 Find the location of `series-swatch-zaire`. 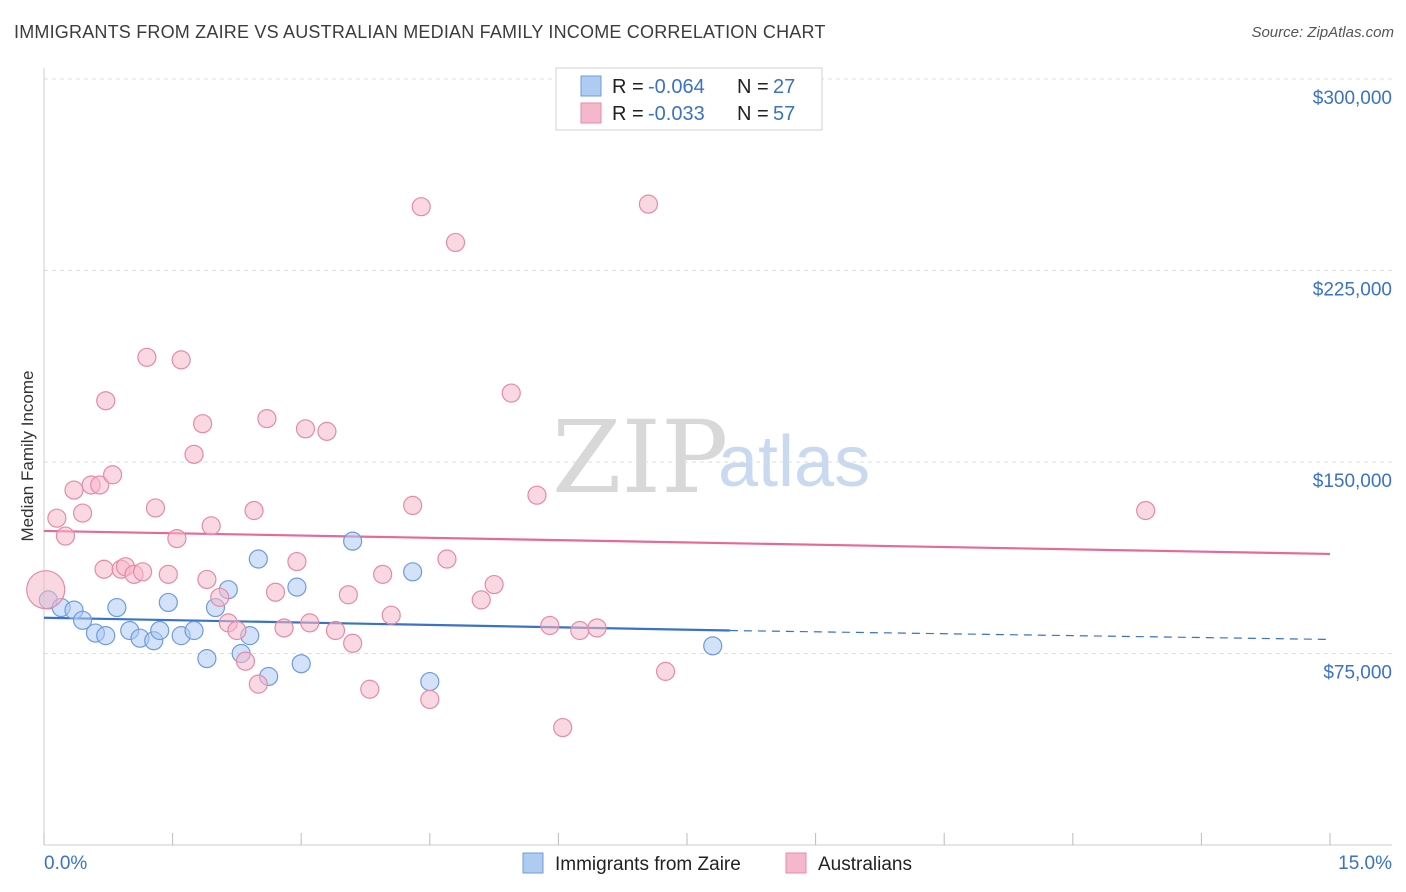

series-swatch-zaire is located at coordinates (533, 863).